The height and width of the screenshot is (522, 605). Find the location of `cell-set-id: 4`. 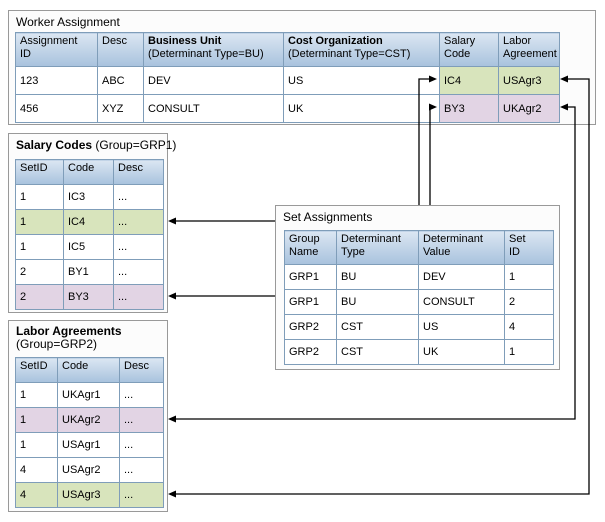

cell-set-id: 4 is located at coordinates (529, 327).